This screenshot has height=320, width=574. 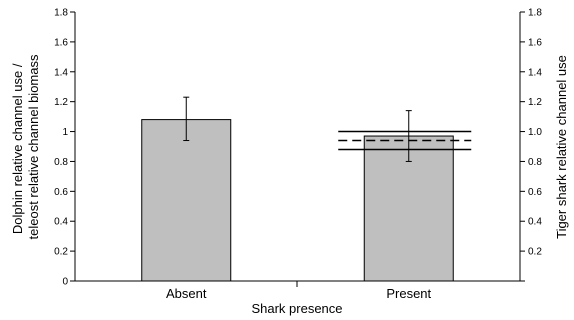 What do you see at coordinates (61, 192) in the screenshot?
I see `y-tick-label: 0.6` at bounding box center [61, 192].